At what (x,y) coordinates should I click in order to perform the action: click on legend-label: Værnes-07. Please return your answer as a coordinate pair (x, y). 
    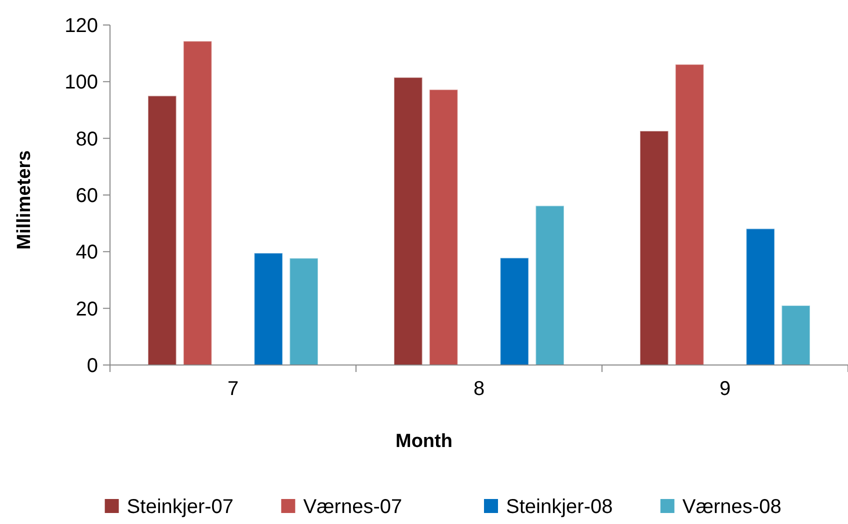
    Looking at the image, I should click on (352, 507).